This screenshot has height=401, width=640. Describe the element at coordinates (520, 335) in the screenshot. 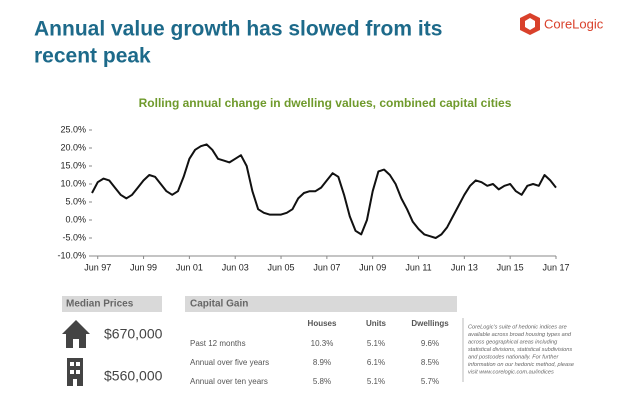

I see `note: available across broad housing types and` at that location.